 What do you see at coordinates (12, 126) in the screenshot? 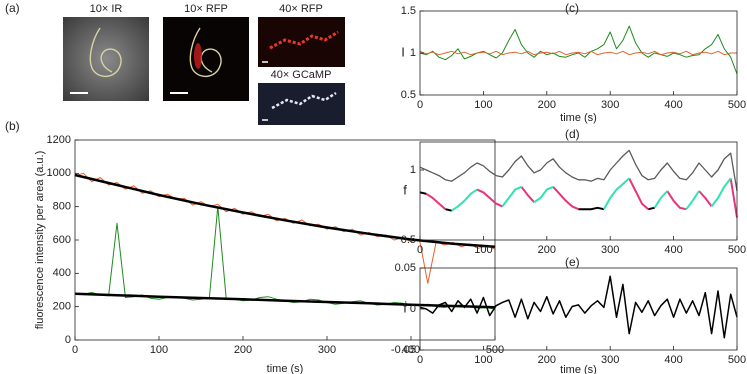
I see `panel-label: (b)` at bounding box center [12, 126].